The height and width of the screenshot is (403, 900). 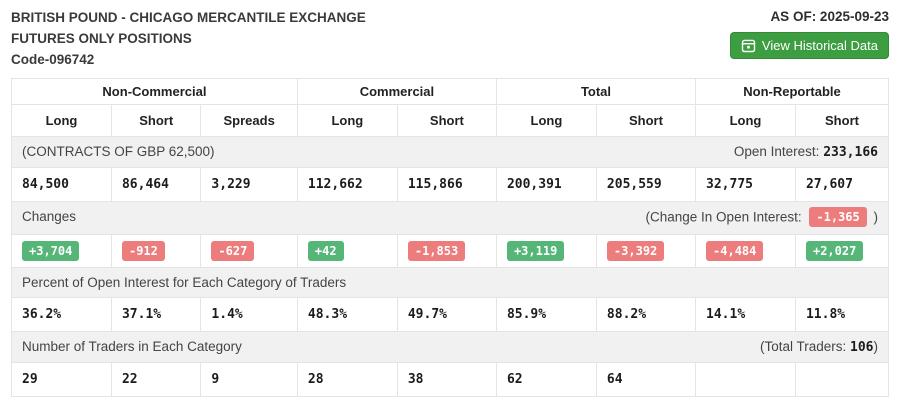 I want to click on change-cell: -912, so click(x=156, y=251).